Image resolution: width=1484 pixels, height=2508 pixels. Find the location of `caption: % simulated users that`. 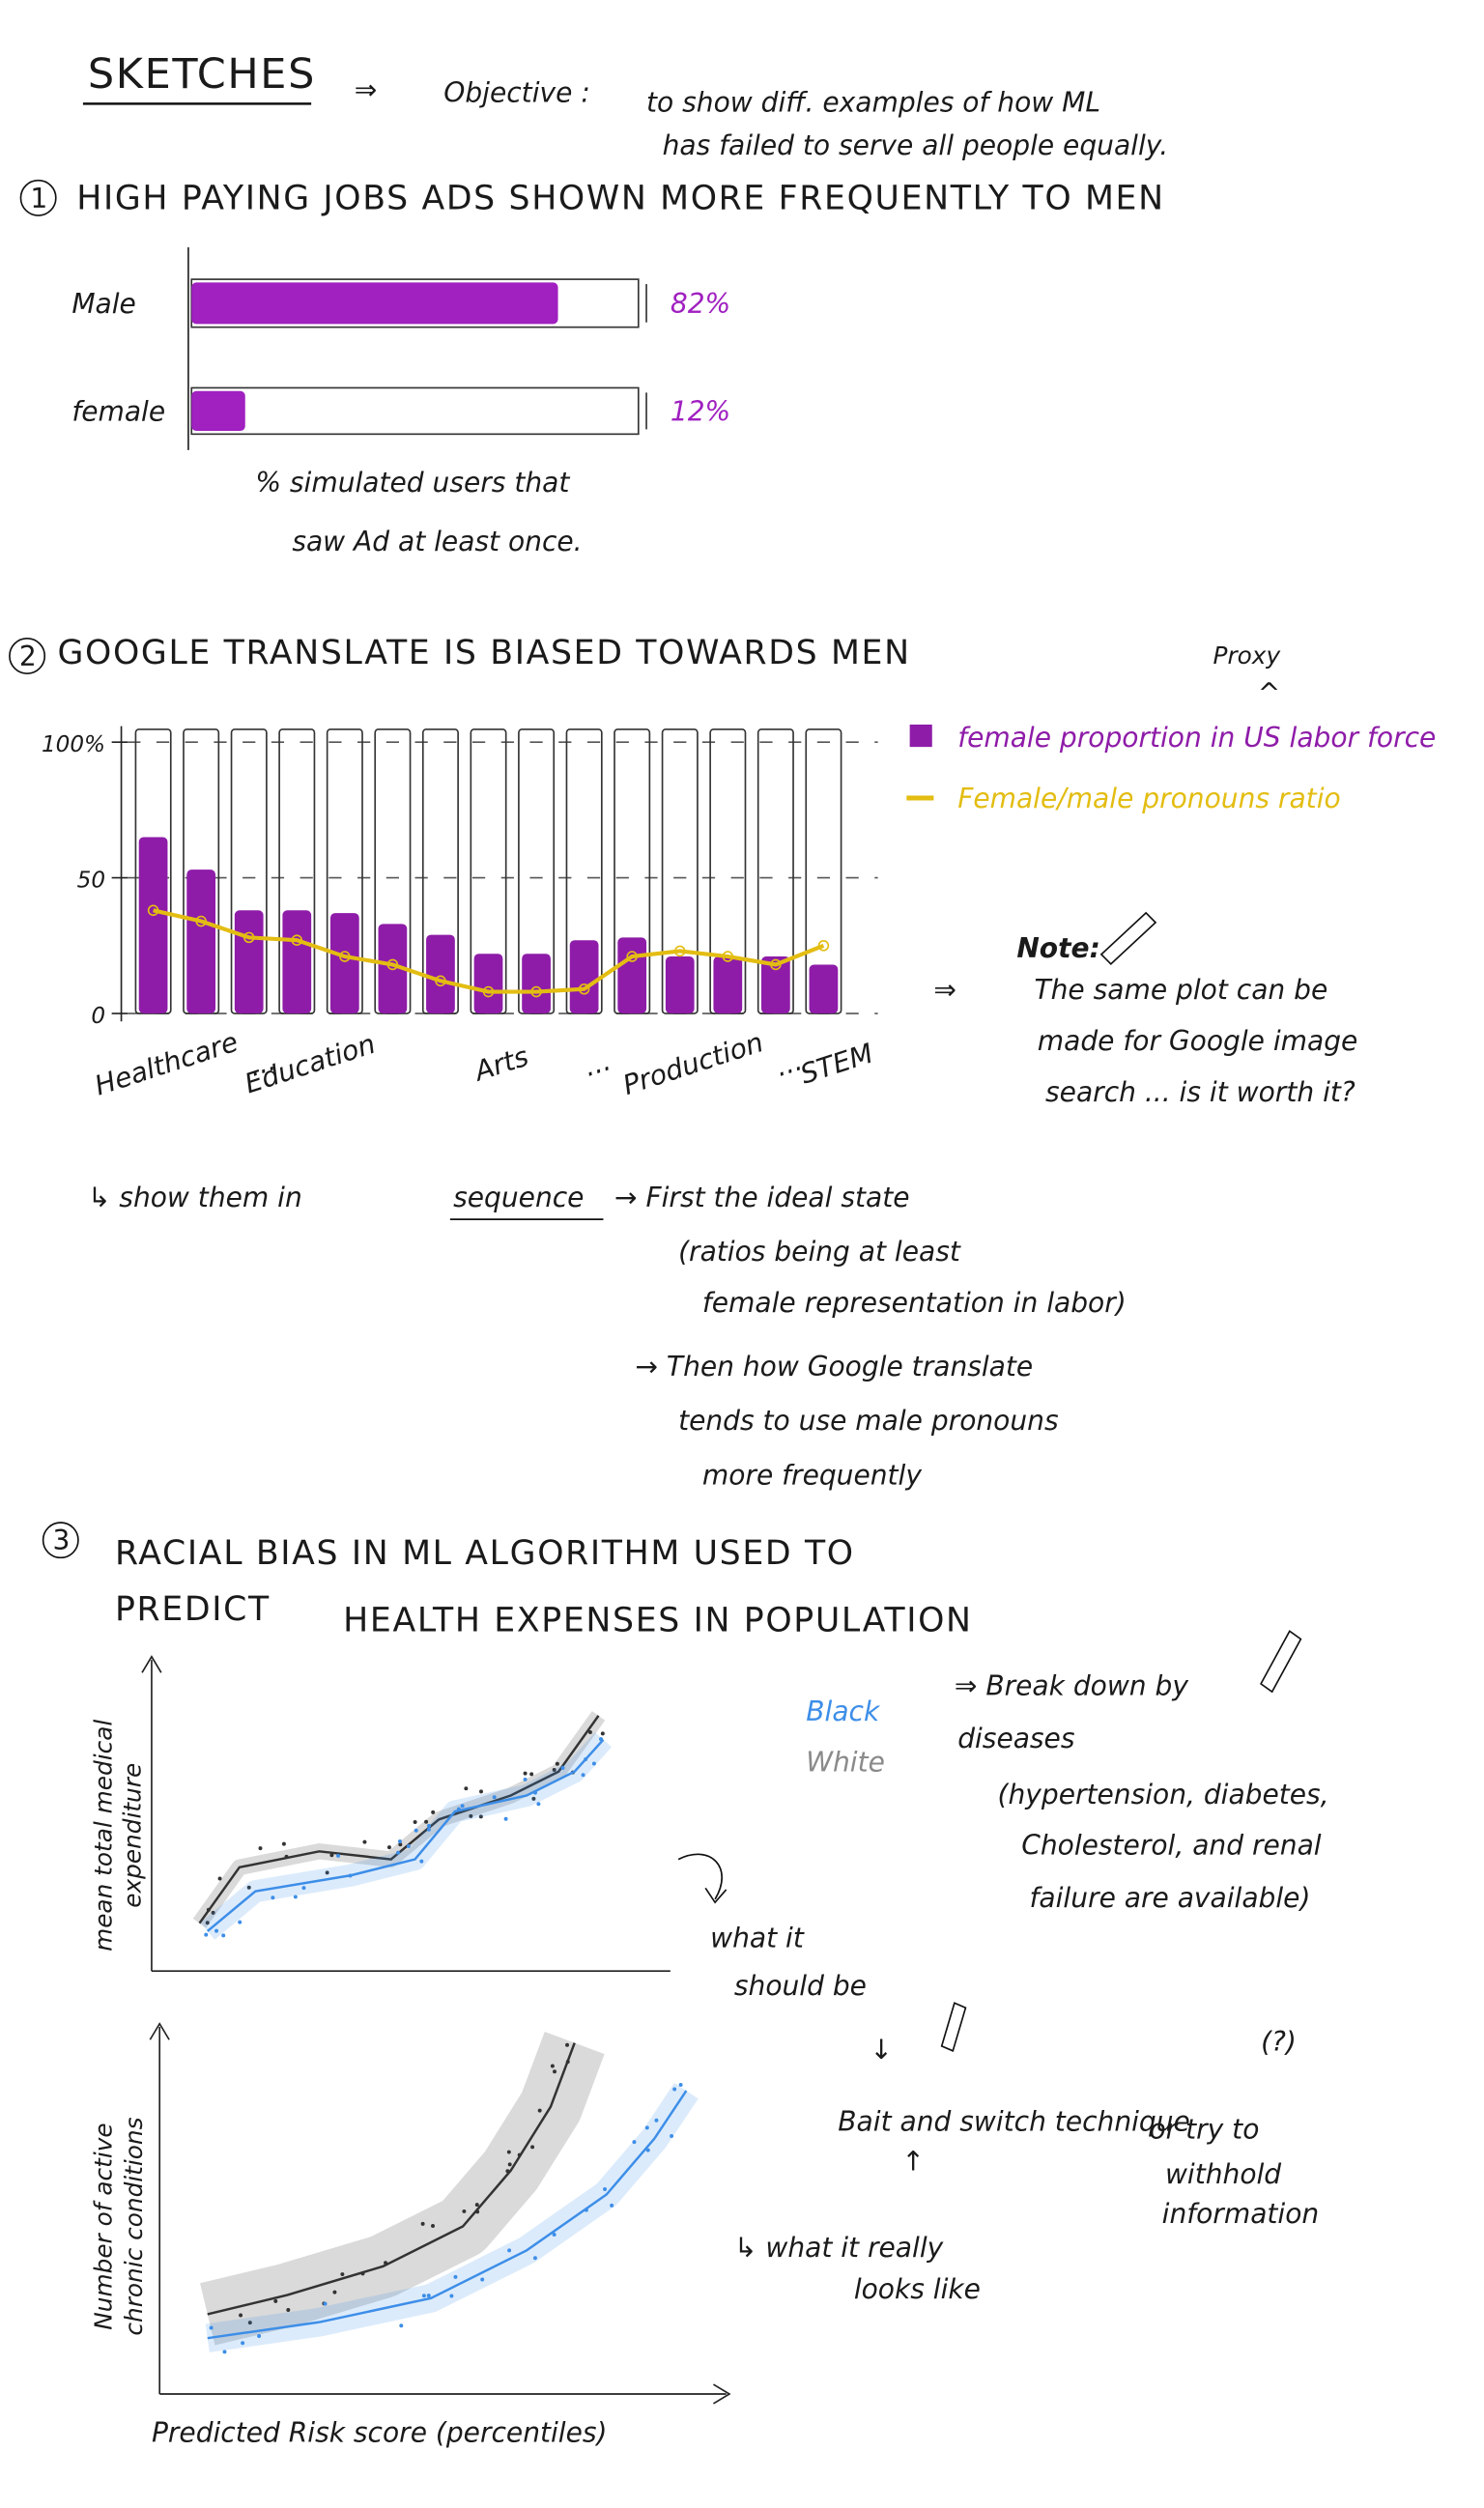

caption: % simulated users that is located at coordinates (413, 483).